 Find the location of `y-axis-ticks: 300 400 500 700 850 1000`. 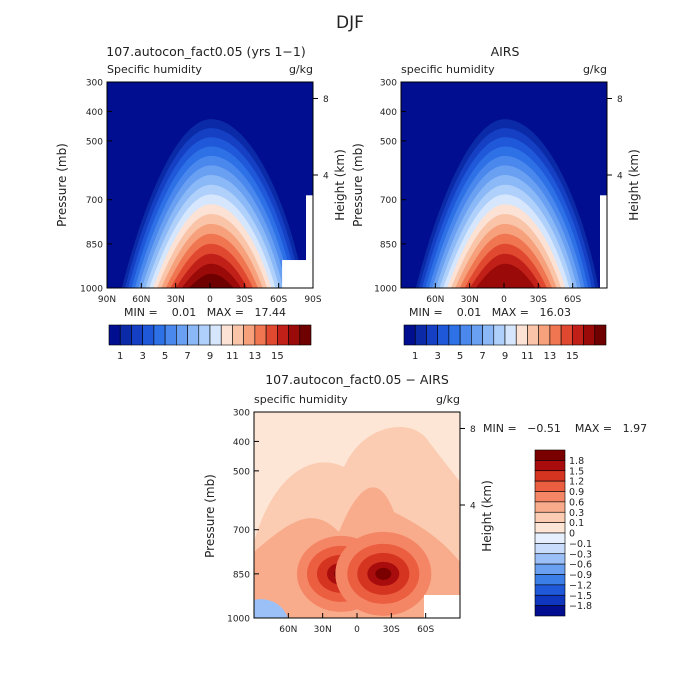

y-axis-ticks: 300 400 500 700 850 1000 is located at coordinates (96, 187).